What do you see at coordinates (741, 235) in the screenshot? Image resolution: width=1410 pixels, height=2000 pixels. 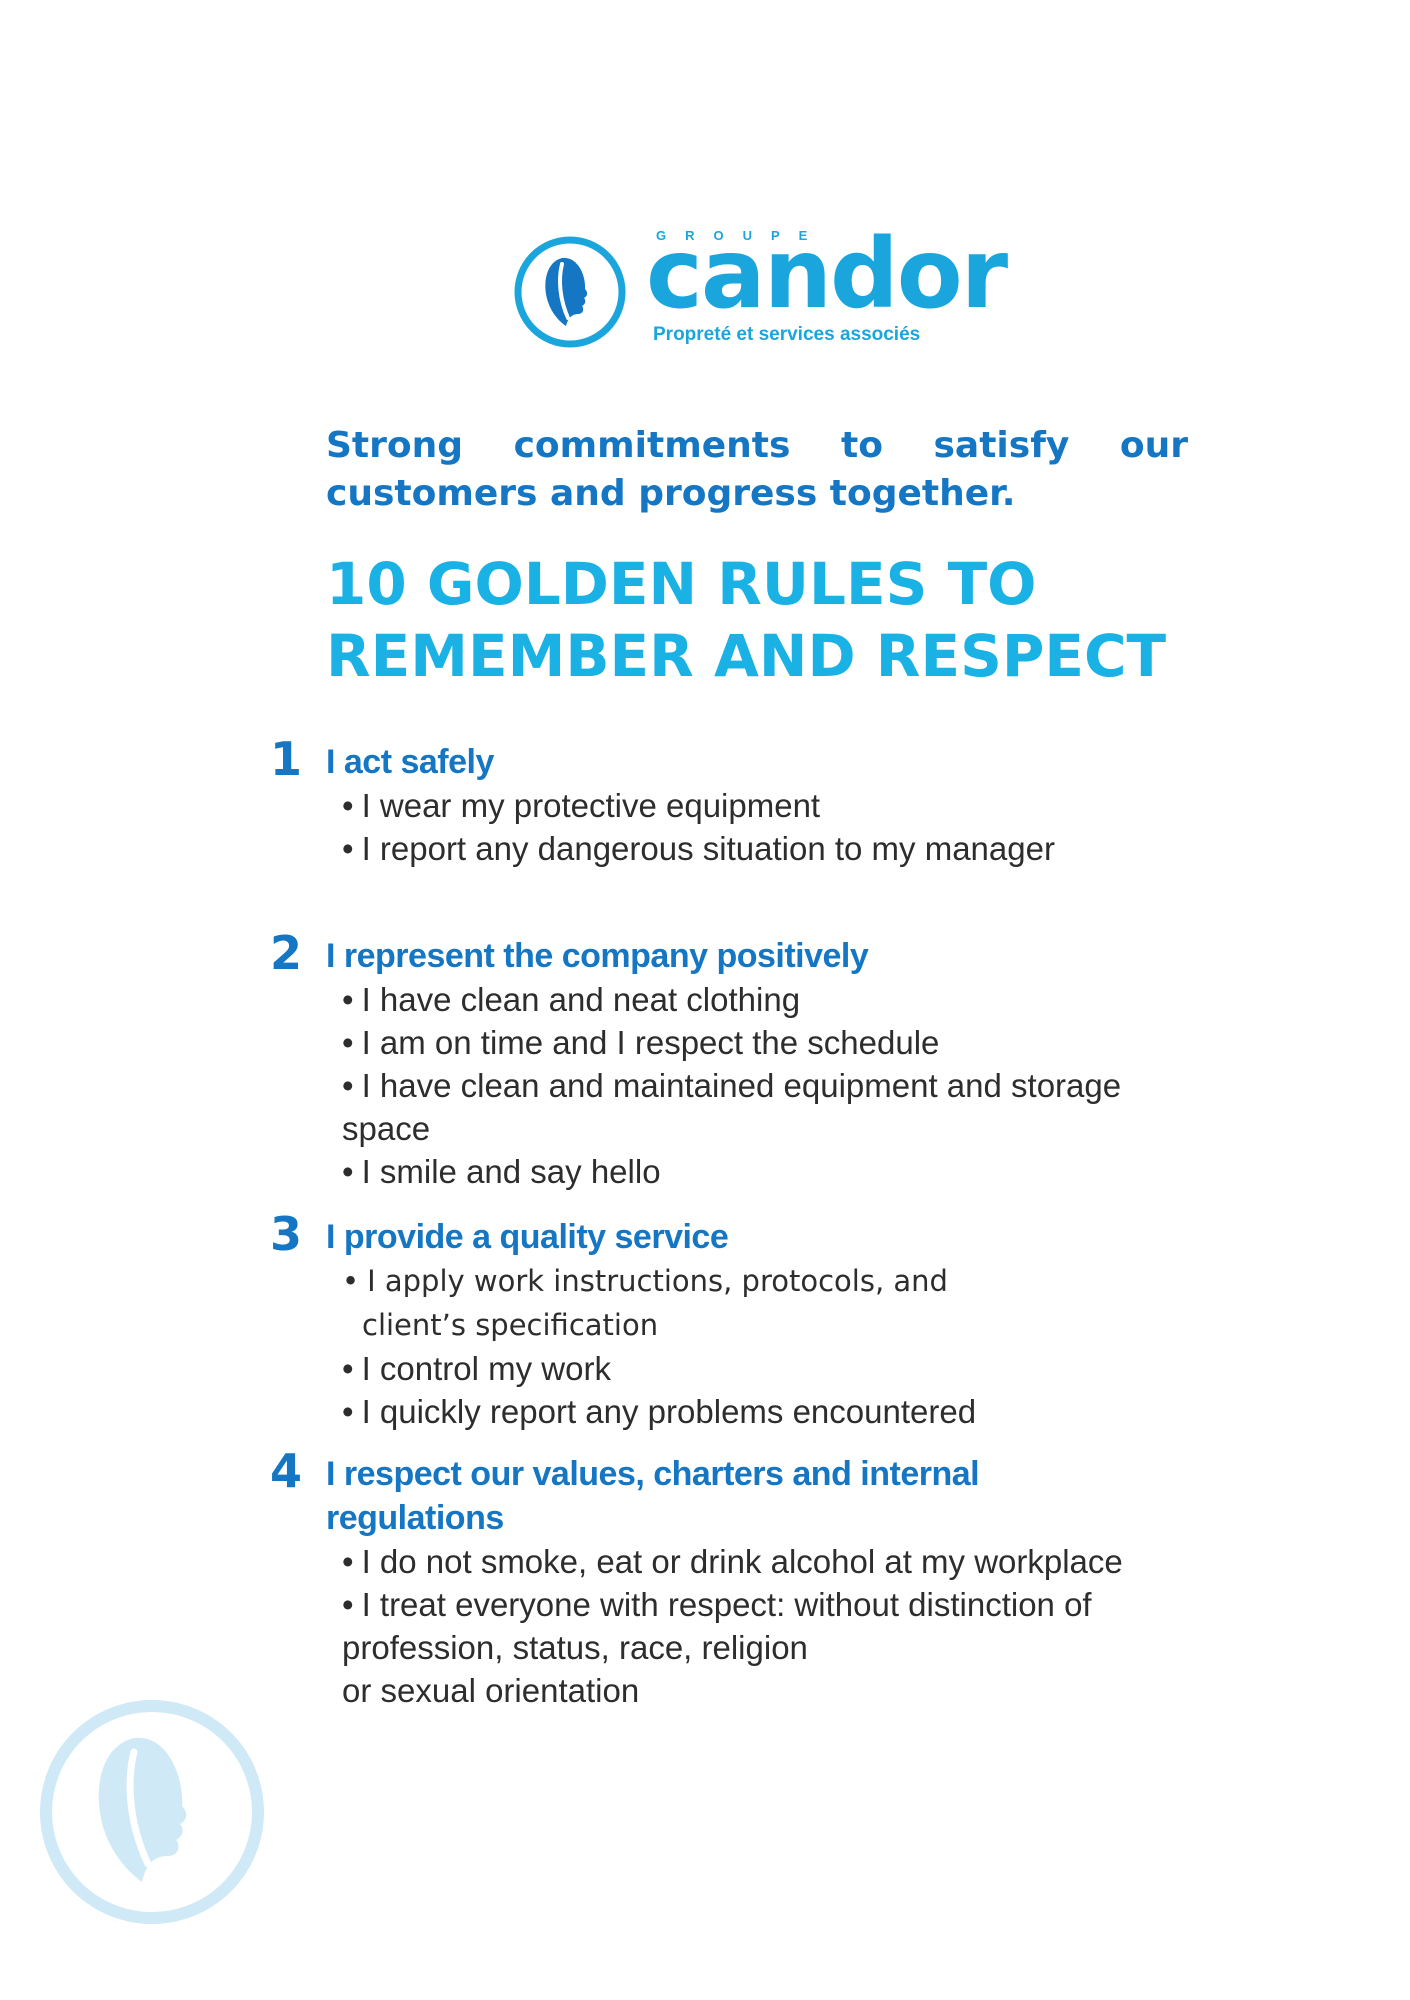 I see `logo-group-text: GROUPE` at bounding box center [741, 235].